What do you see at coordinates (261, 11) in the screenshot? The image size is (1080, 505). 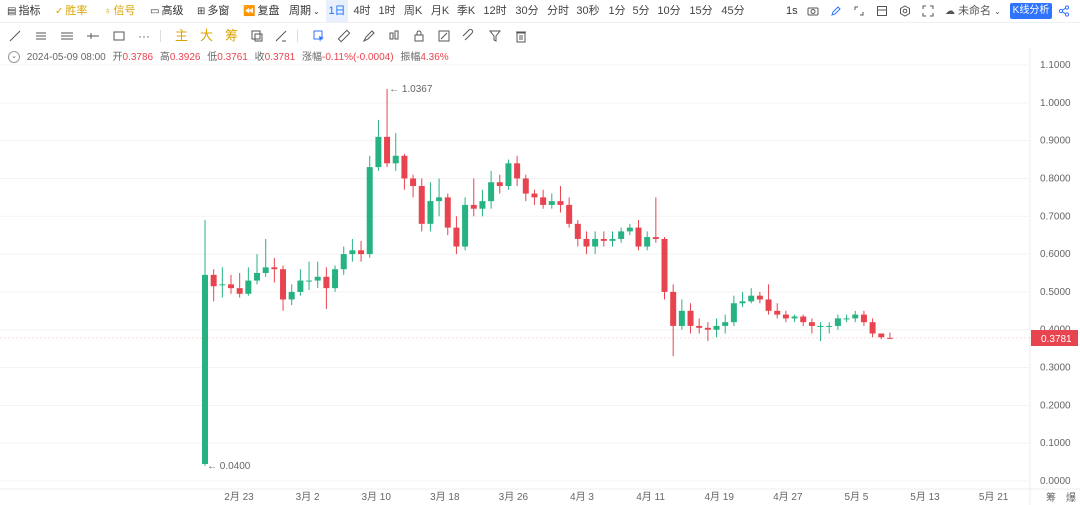 I see `replay-button: ⏪ 复盘` at bounding box center [261, 11].